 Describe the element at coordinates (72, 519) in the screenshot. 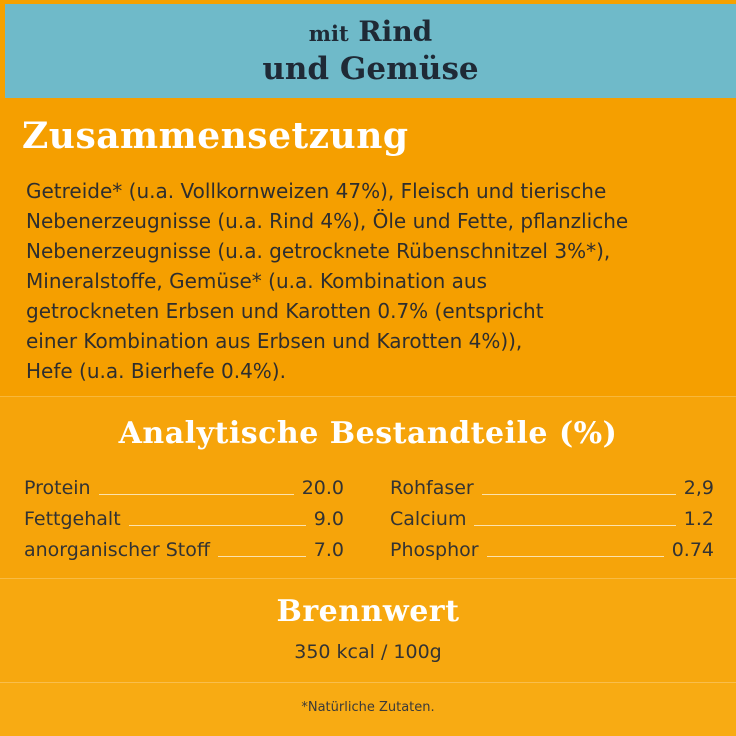

I see `analysis-label: Fettgehalt` at that location.